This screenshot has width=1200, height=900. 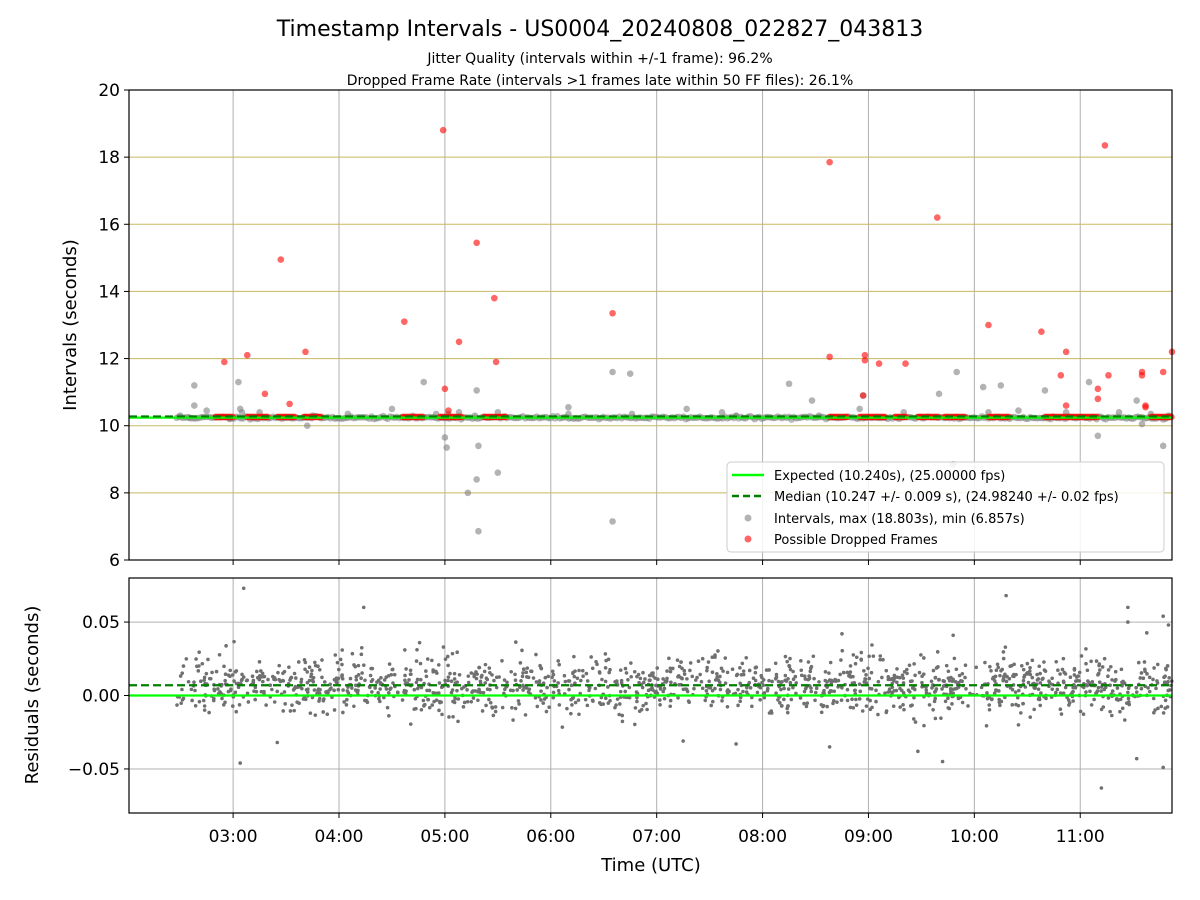 What do you see at coordinates (94, 770) in the screenshot?
I see `residuals-y-tick-label: −0.05` at bounding box center [94, 770].